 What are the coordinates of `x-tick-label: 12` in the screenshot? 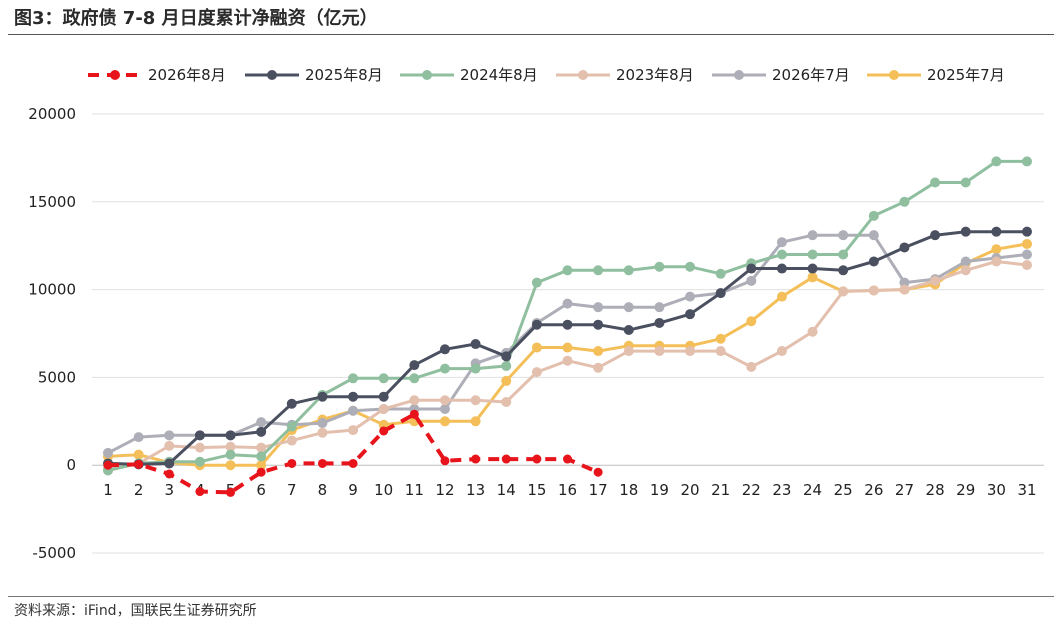 It's located at (444, 490).